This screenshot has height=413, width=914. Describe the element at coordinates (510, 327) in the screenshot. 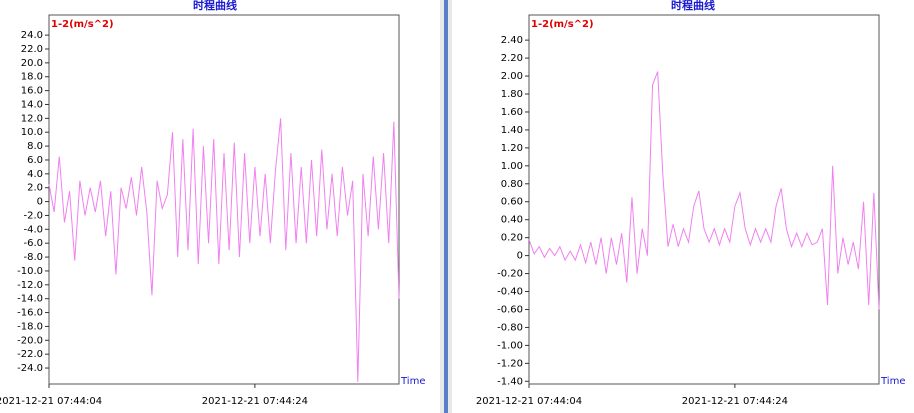

I see `y-tick-label: -0.80` at that location.